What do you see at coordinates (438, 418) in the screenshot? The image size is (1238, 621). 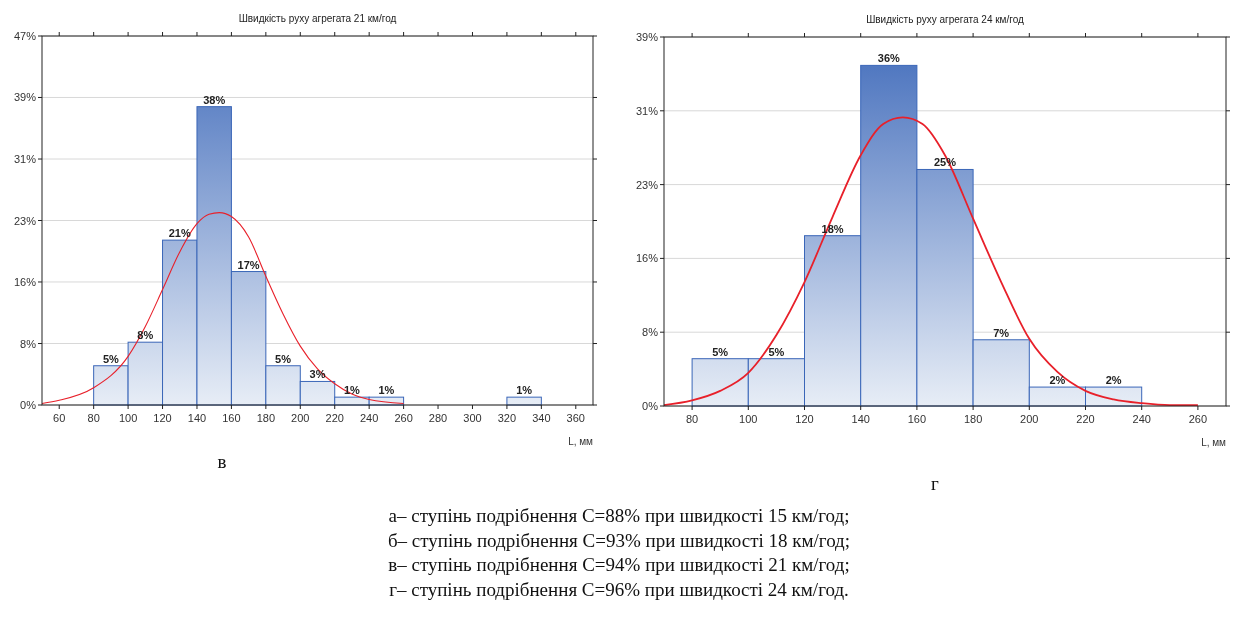 I see `x-tick-label: 280` at bounding box center [438, 418].